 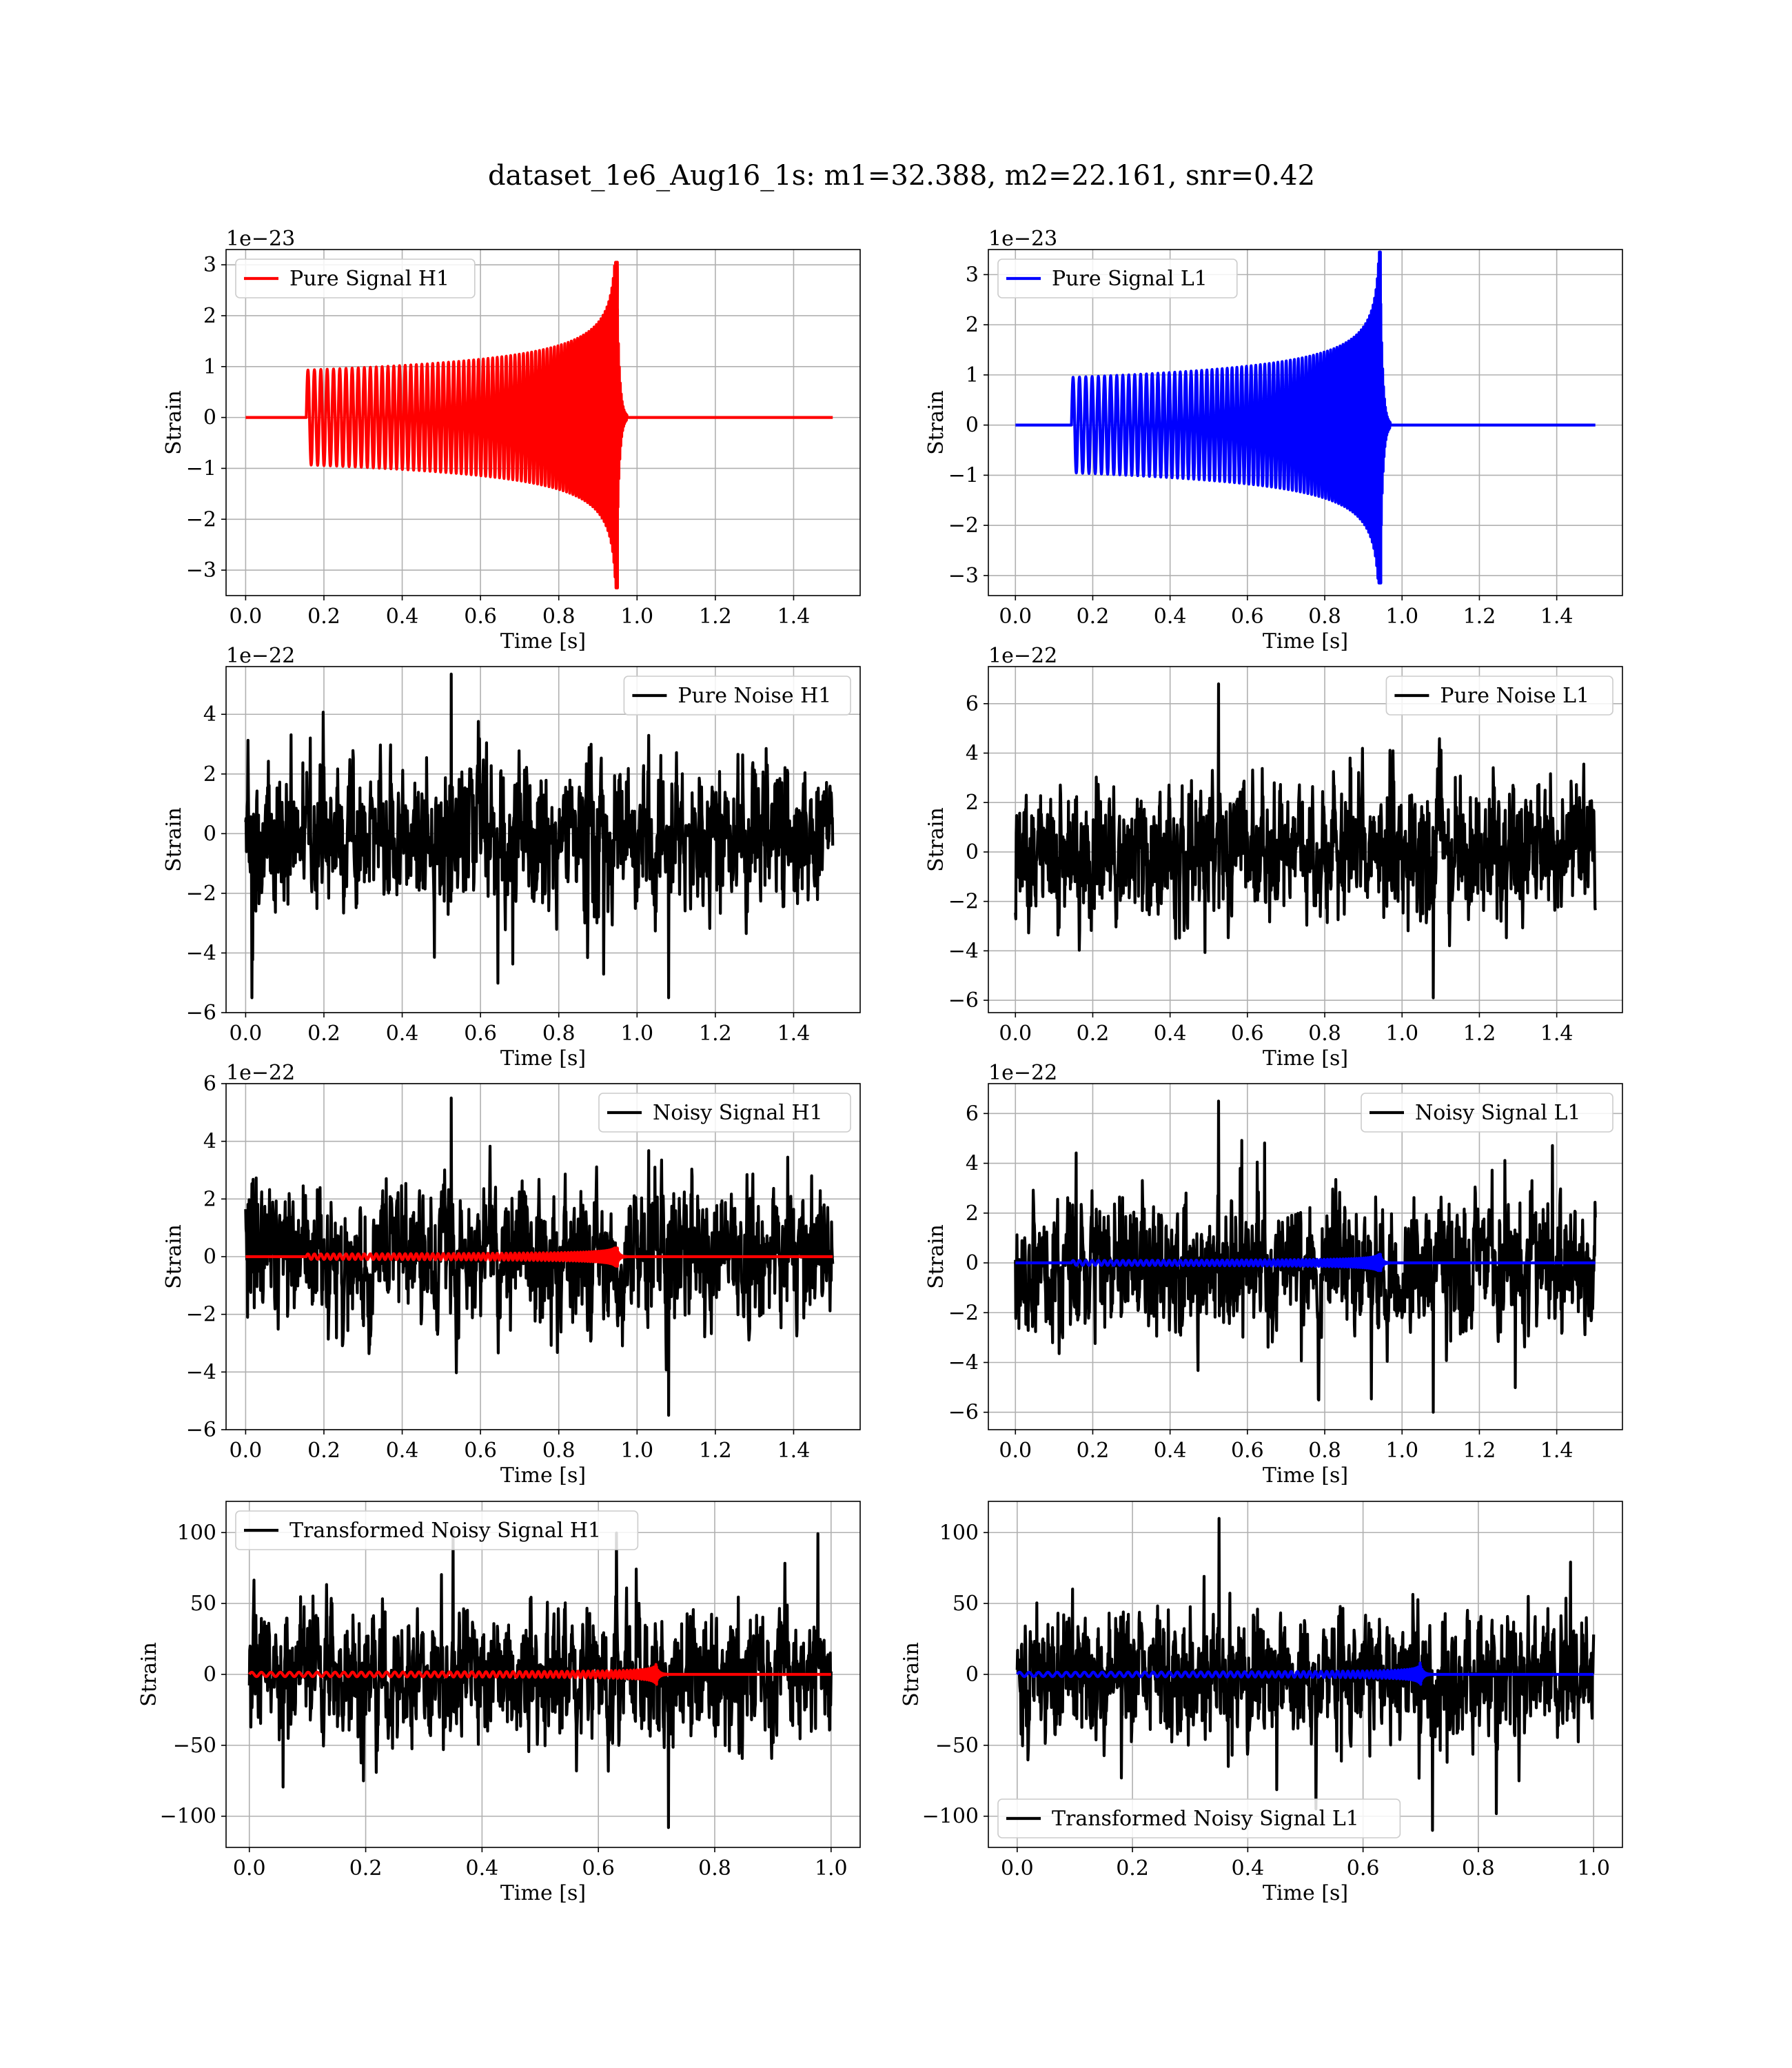 What do you see at coordinates (1514, 696) in the screenshot?
I see `legend-label: Pure Noise L1` at bounding box center [1514, 696].